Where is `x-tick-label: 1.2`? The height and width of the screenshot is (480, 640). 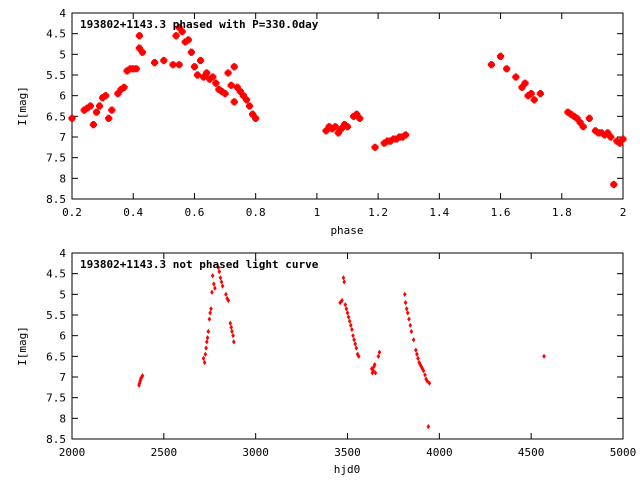 x-tick-label: 1.2 is located at coordinates (378, 212).